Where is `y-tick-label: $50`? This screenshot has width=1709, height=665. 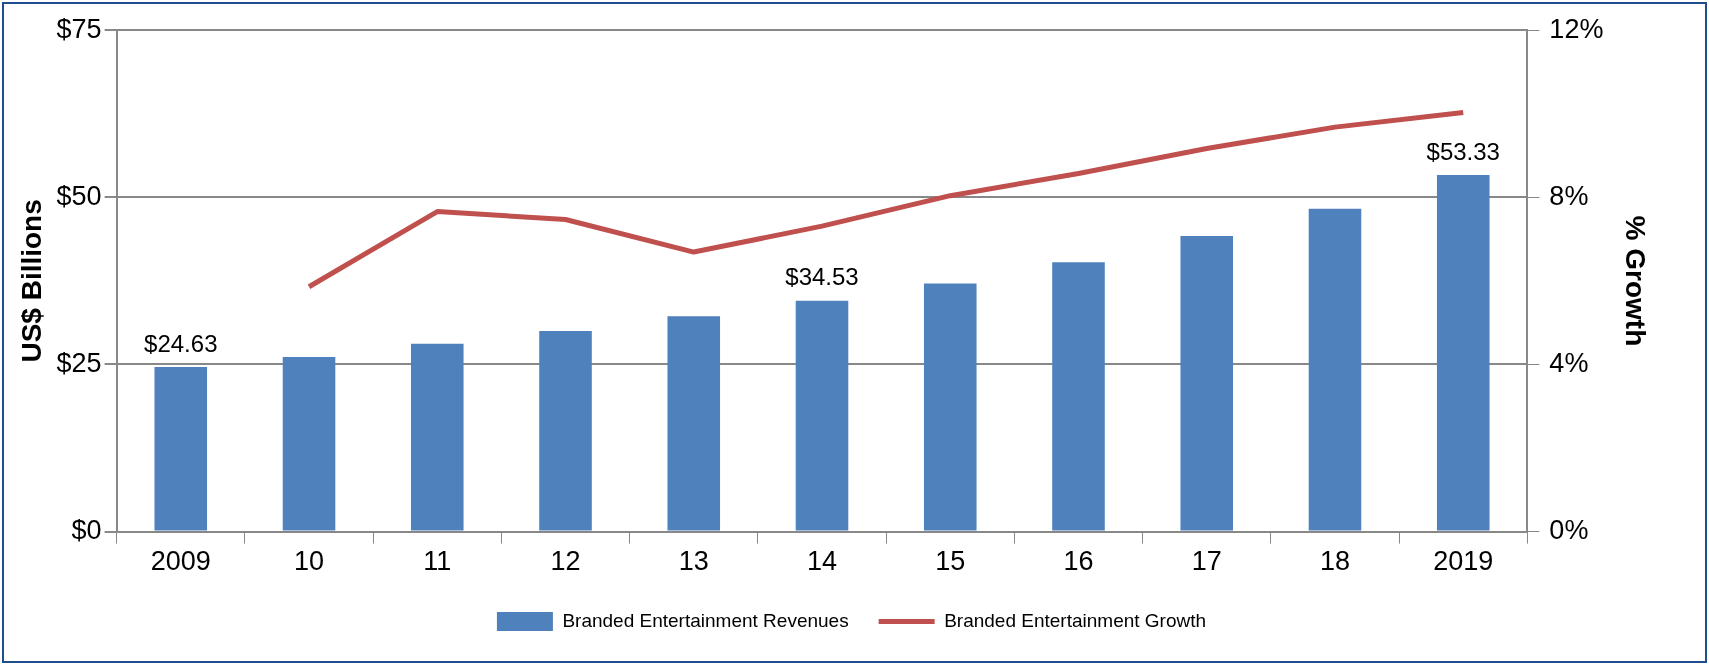 y-tick-label: $50 is located at coordinates (79, 195).